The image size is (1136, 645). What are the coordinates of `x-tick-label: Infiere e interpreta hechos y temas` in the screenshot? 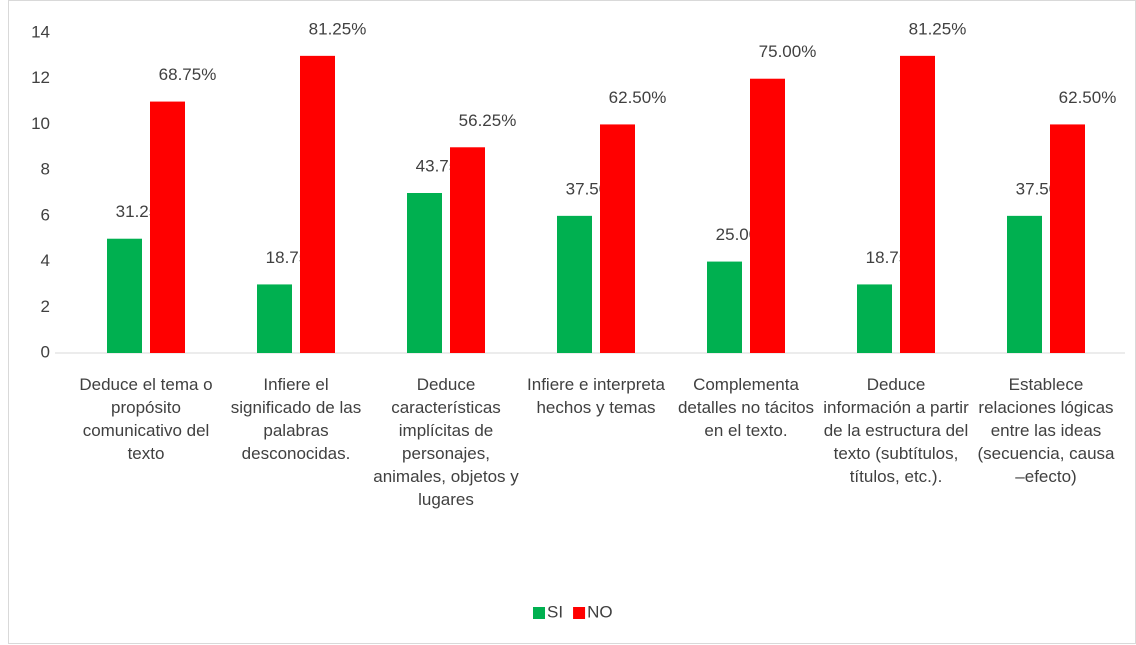 It's located at (596, 396).